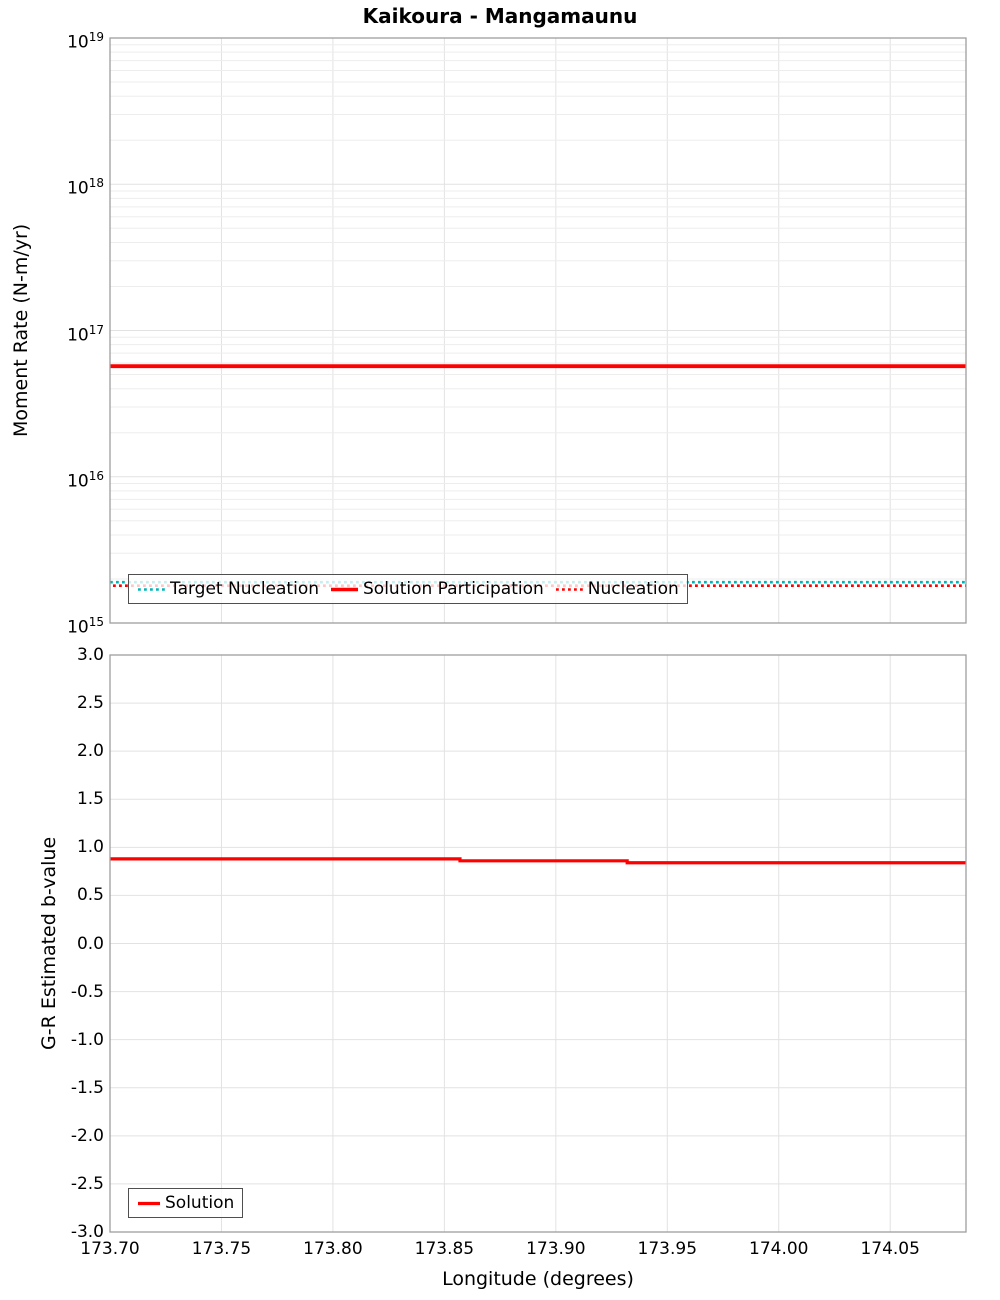 The image size is (1000, 1300). Describe the element at coordinates (87, 1135) in the screenshot. I see `y-tick-label: -2.0` at that location.